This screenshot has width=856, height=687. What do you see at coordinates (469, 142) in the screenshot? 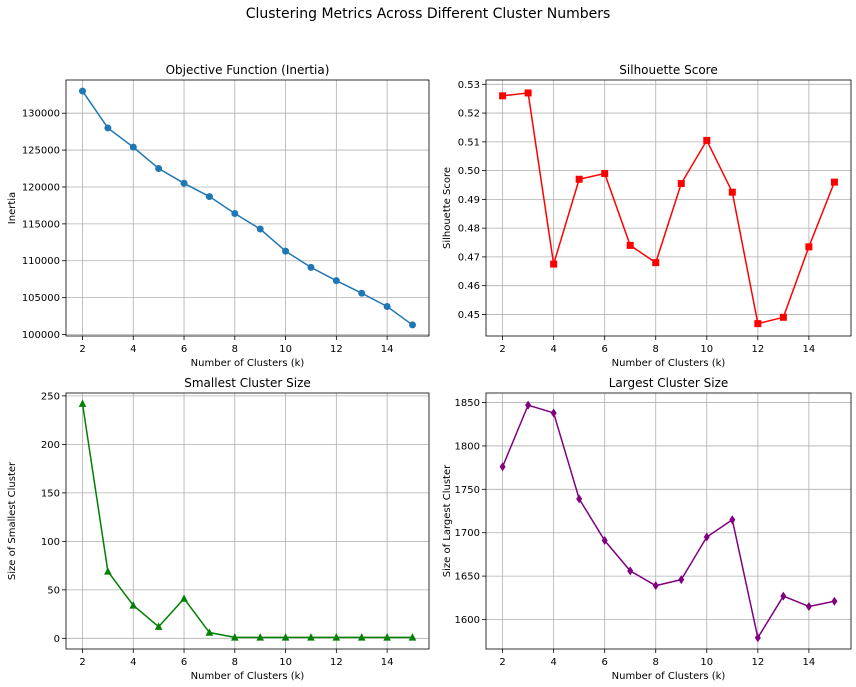
I see `y-tick-label: 0.51` at bounding box center [469, 142].